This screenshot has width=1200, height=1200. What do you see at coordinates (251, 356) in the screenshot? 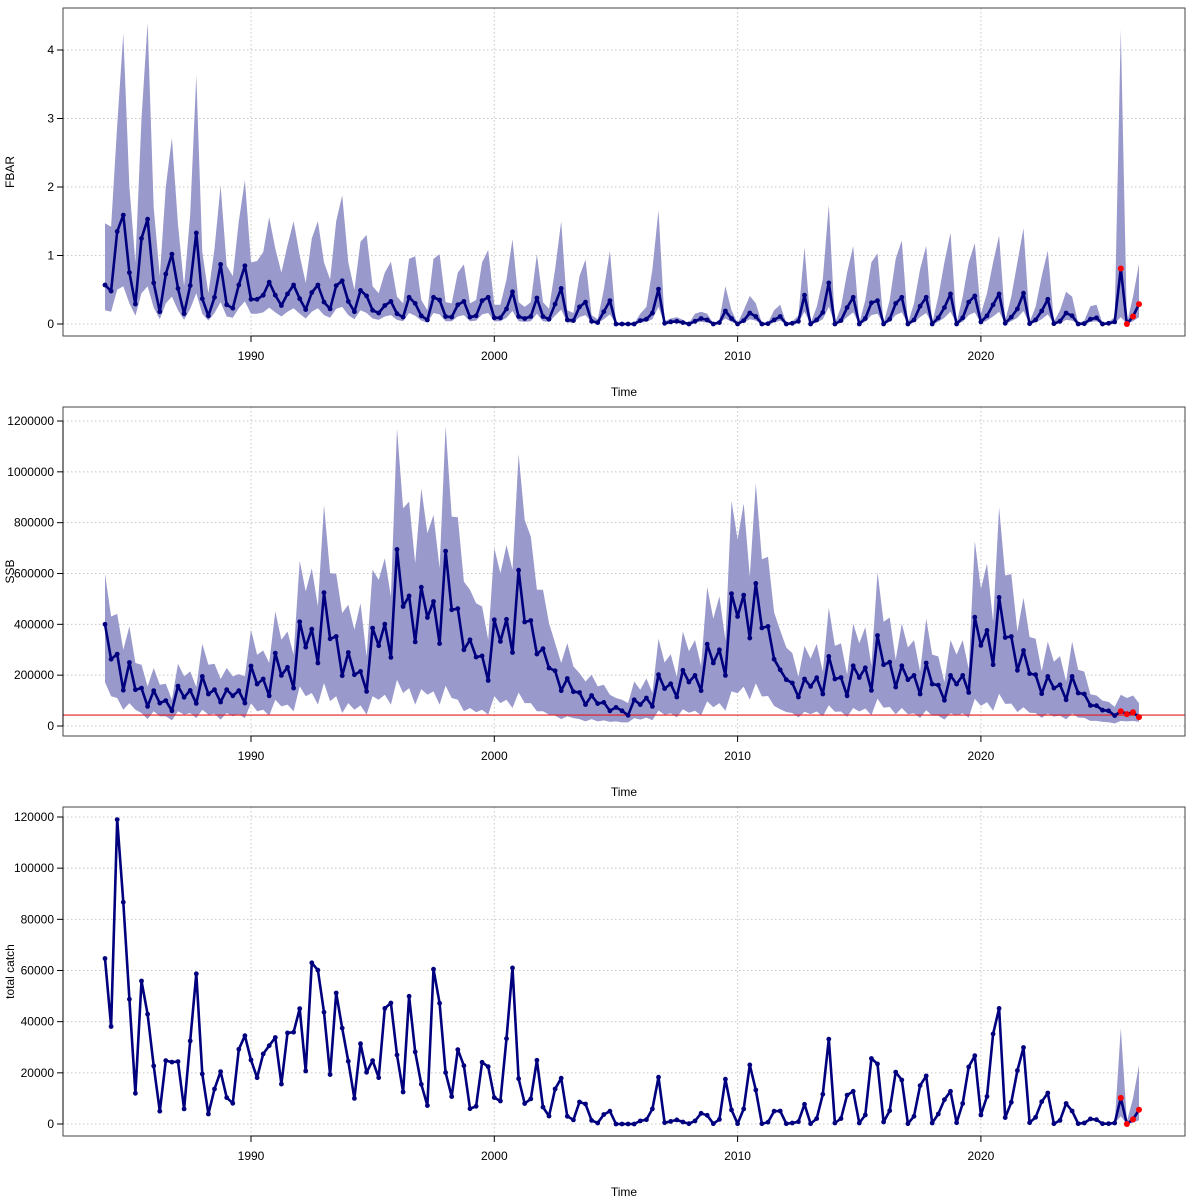
I see `x-tick-label: 1990` at bounding box center [251, 356].